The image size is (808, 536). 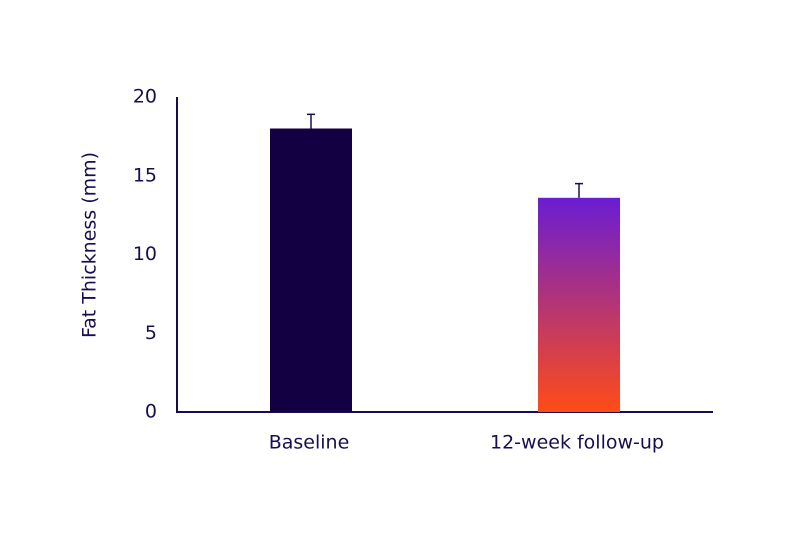 What do you see at coordinates (577, 443) in the screenshot?
I see `x-tick-label: 12-week follow-up` at bounding box center [577, 443].